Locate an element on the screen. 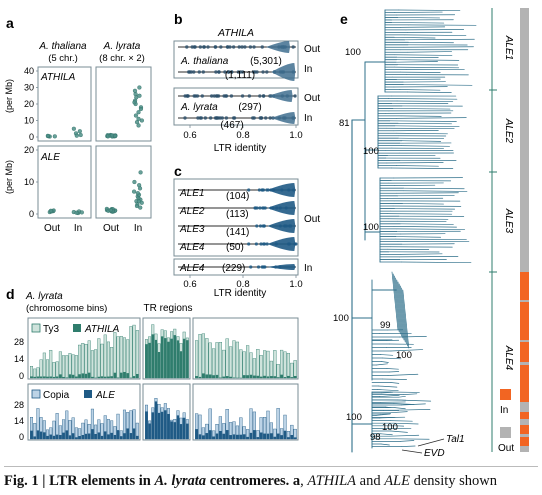  e-tip-tal1: Tal1 is located at coordinates (455, 439).